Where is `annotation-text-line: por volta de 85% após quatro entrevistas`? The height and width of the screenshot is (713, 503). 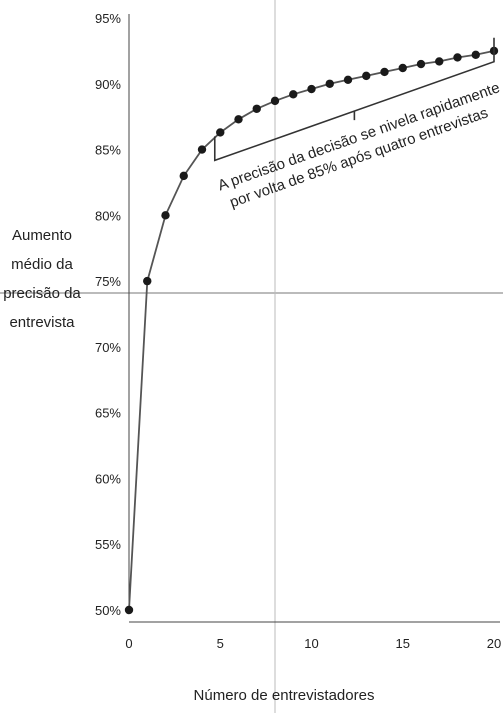 annotation-text-line: por volta de 85% após quatro entrevistas is located at coordinates (359, 157).